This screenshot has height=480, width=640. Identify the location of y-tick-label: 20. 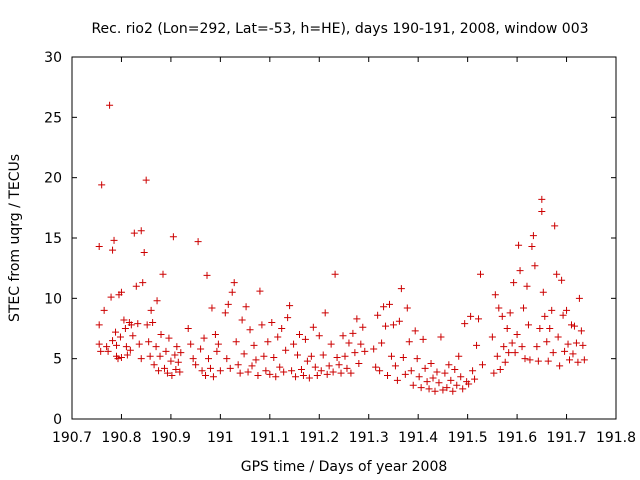
(53, 179).